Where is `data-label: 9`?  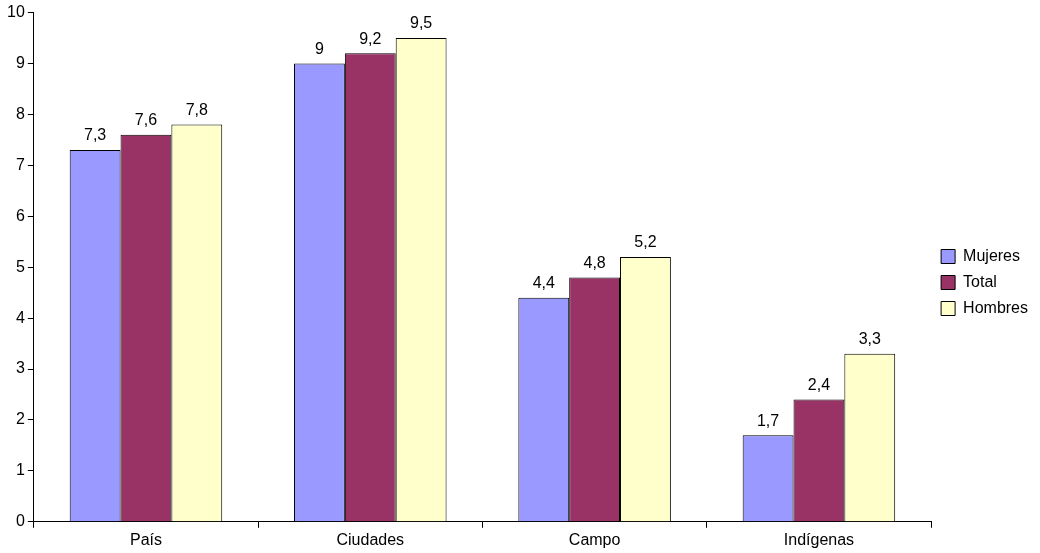
data-label: 9 is located at coordinates (319, 48).